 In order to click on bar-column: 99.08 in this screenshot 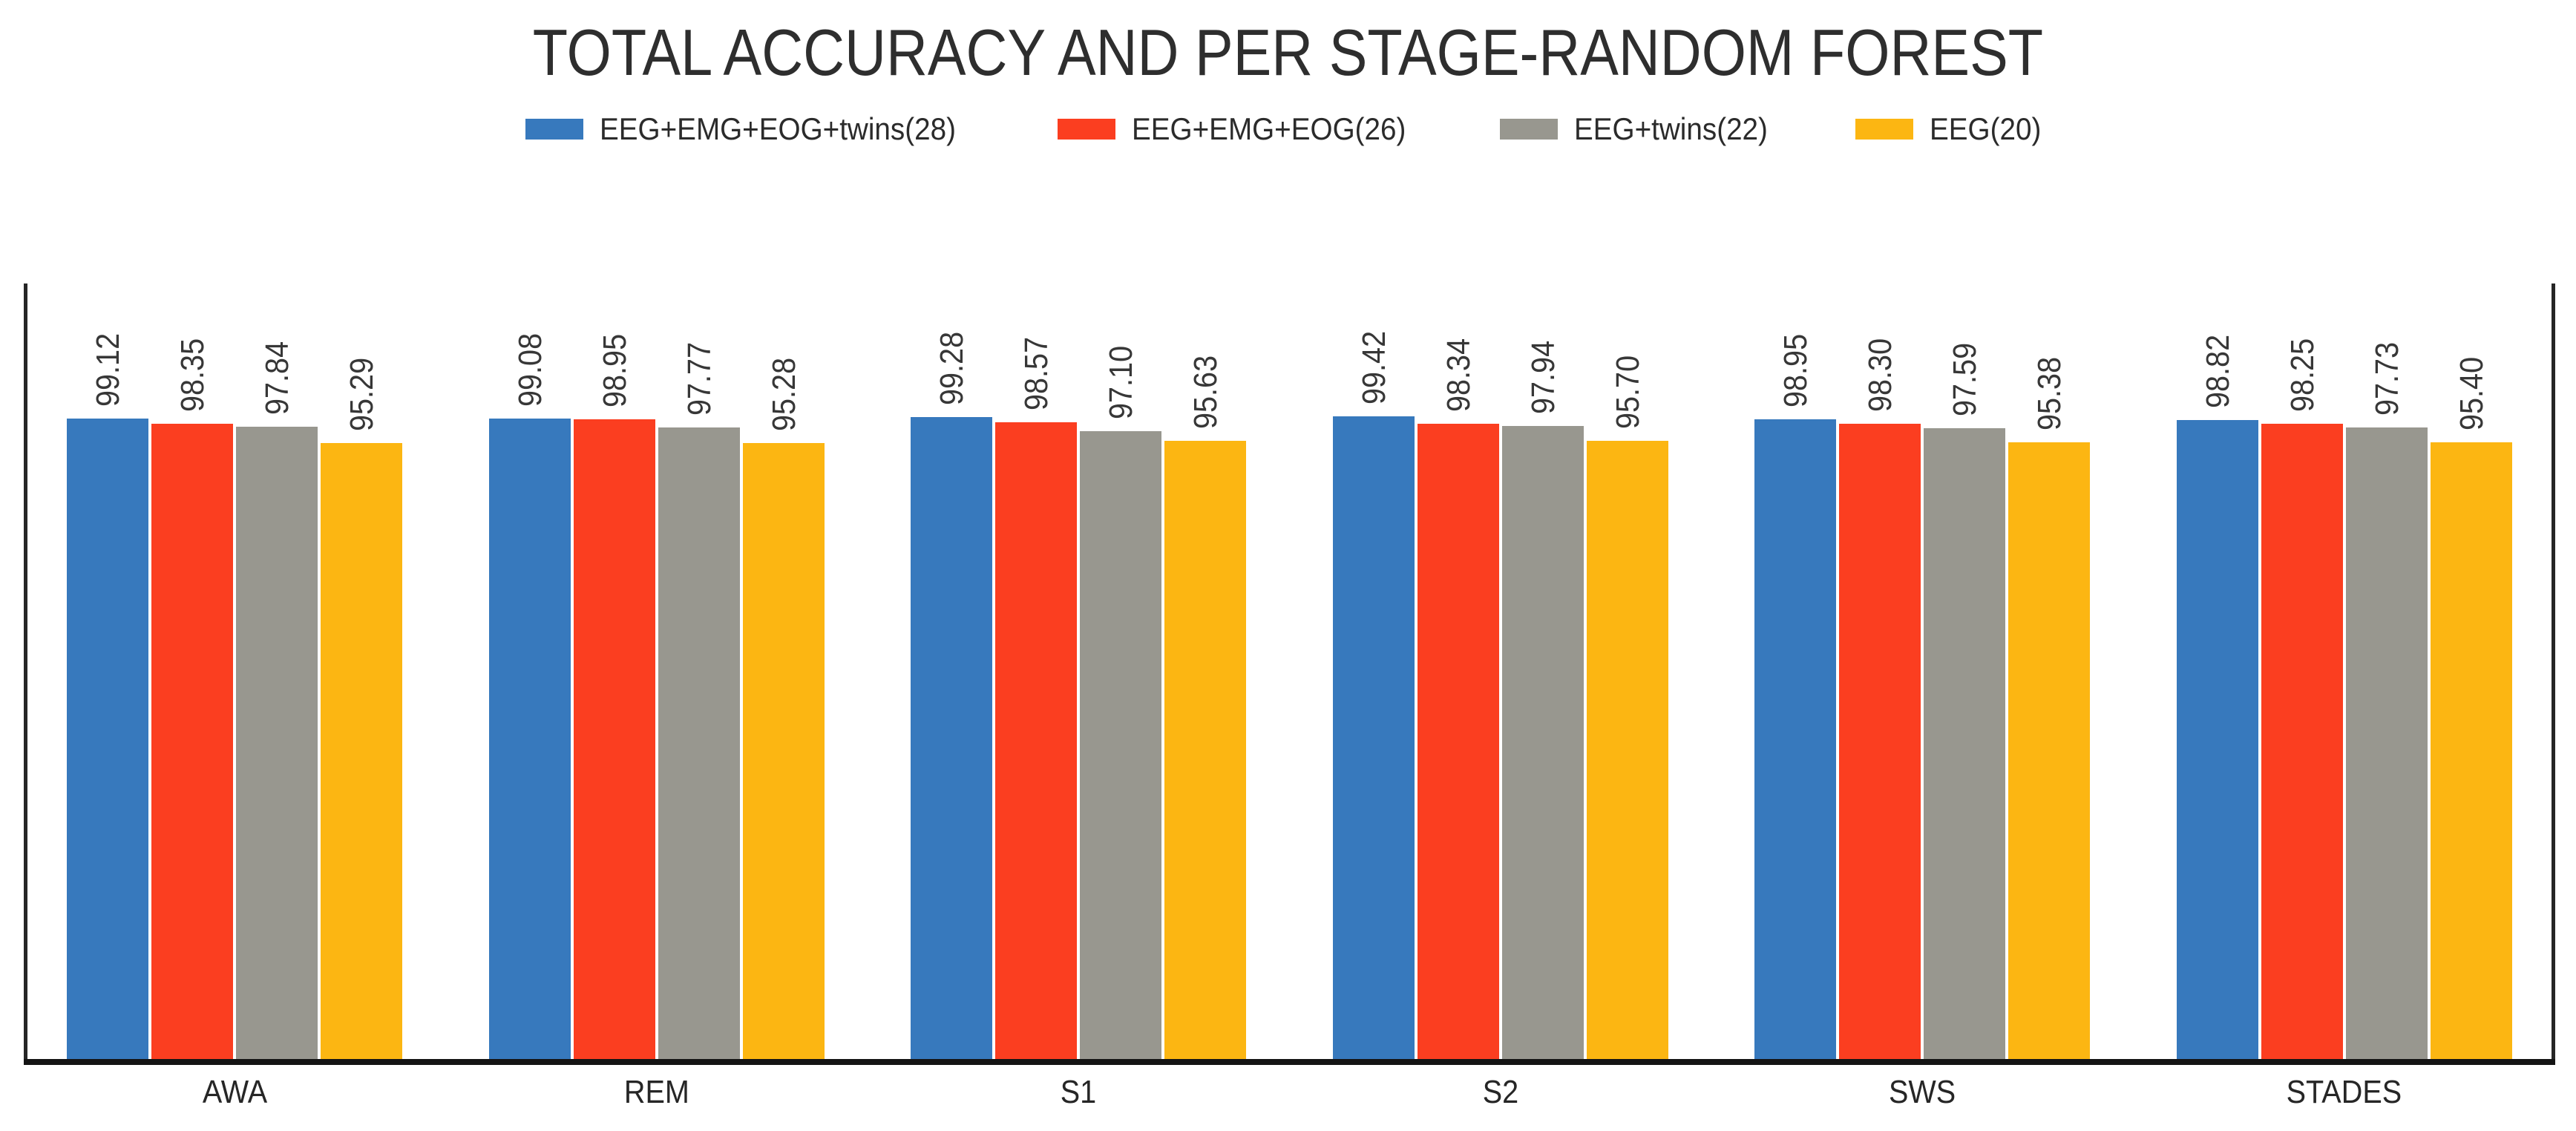, I will do `click(529, 671)`.